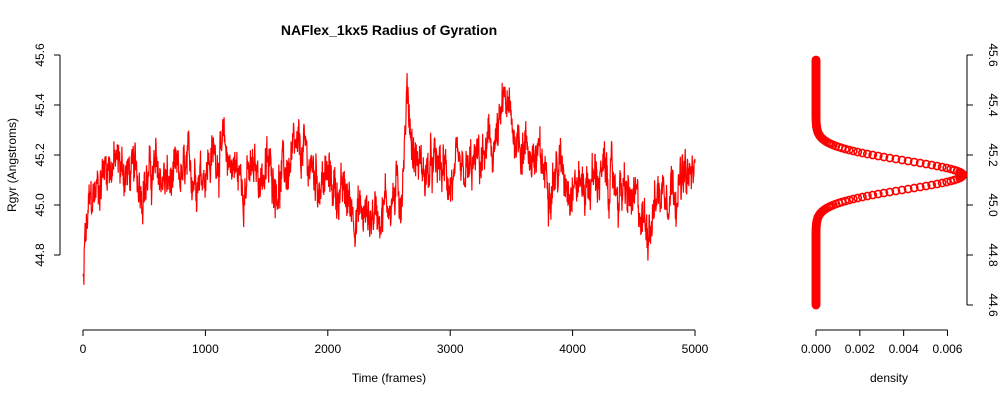  Describe the element at coordinates (695, 349) in the screenshot. I see `x-tick-label: 5000` at that location.